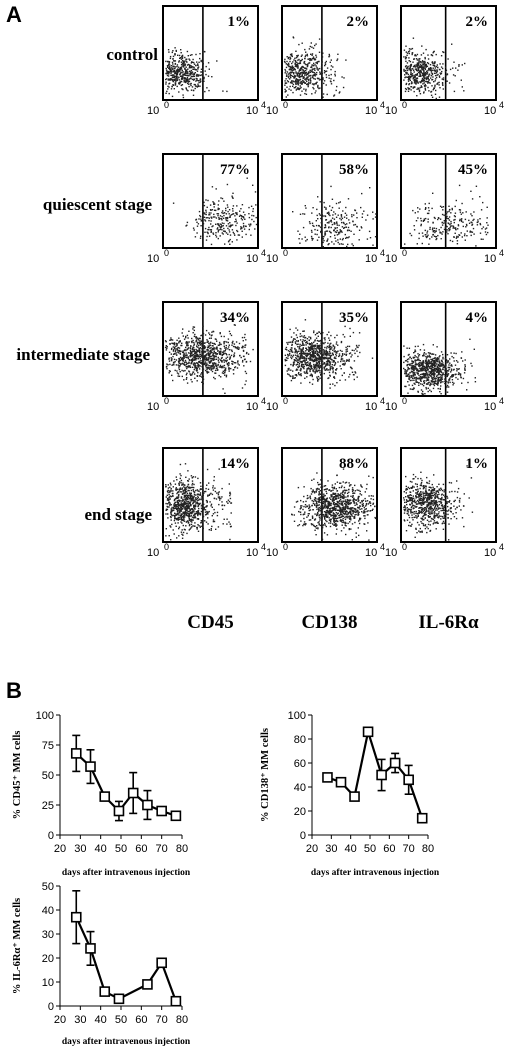  I want to click on column-label-0: CD45, so click(210, 622).